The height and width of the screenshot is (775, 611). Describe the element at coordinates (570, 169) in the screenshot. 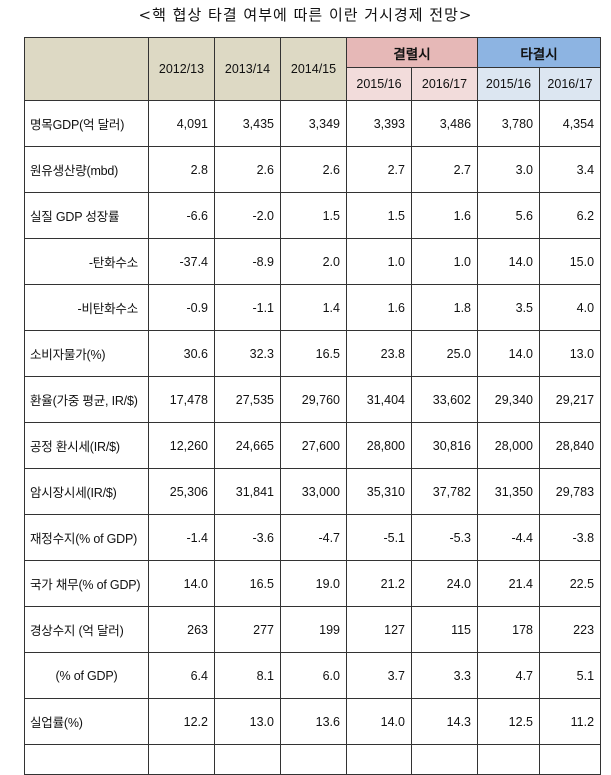

I see `table-cell: 3.4` at that location.